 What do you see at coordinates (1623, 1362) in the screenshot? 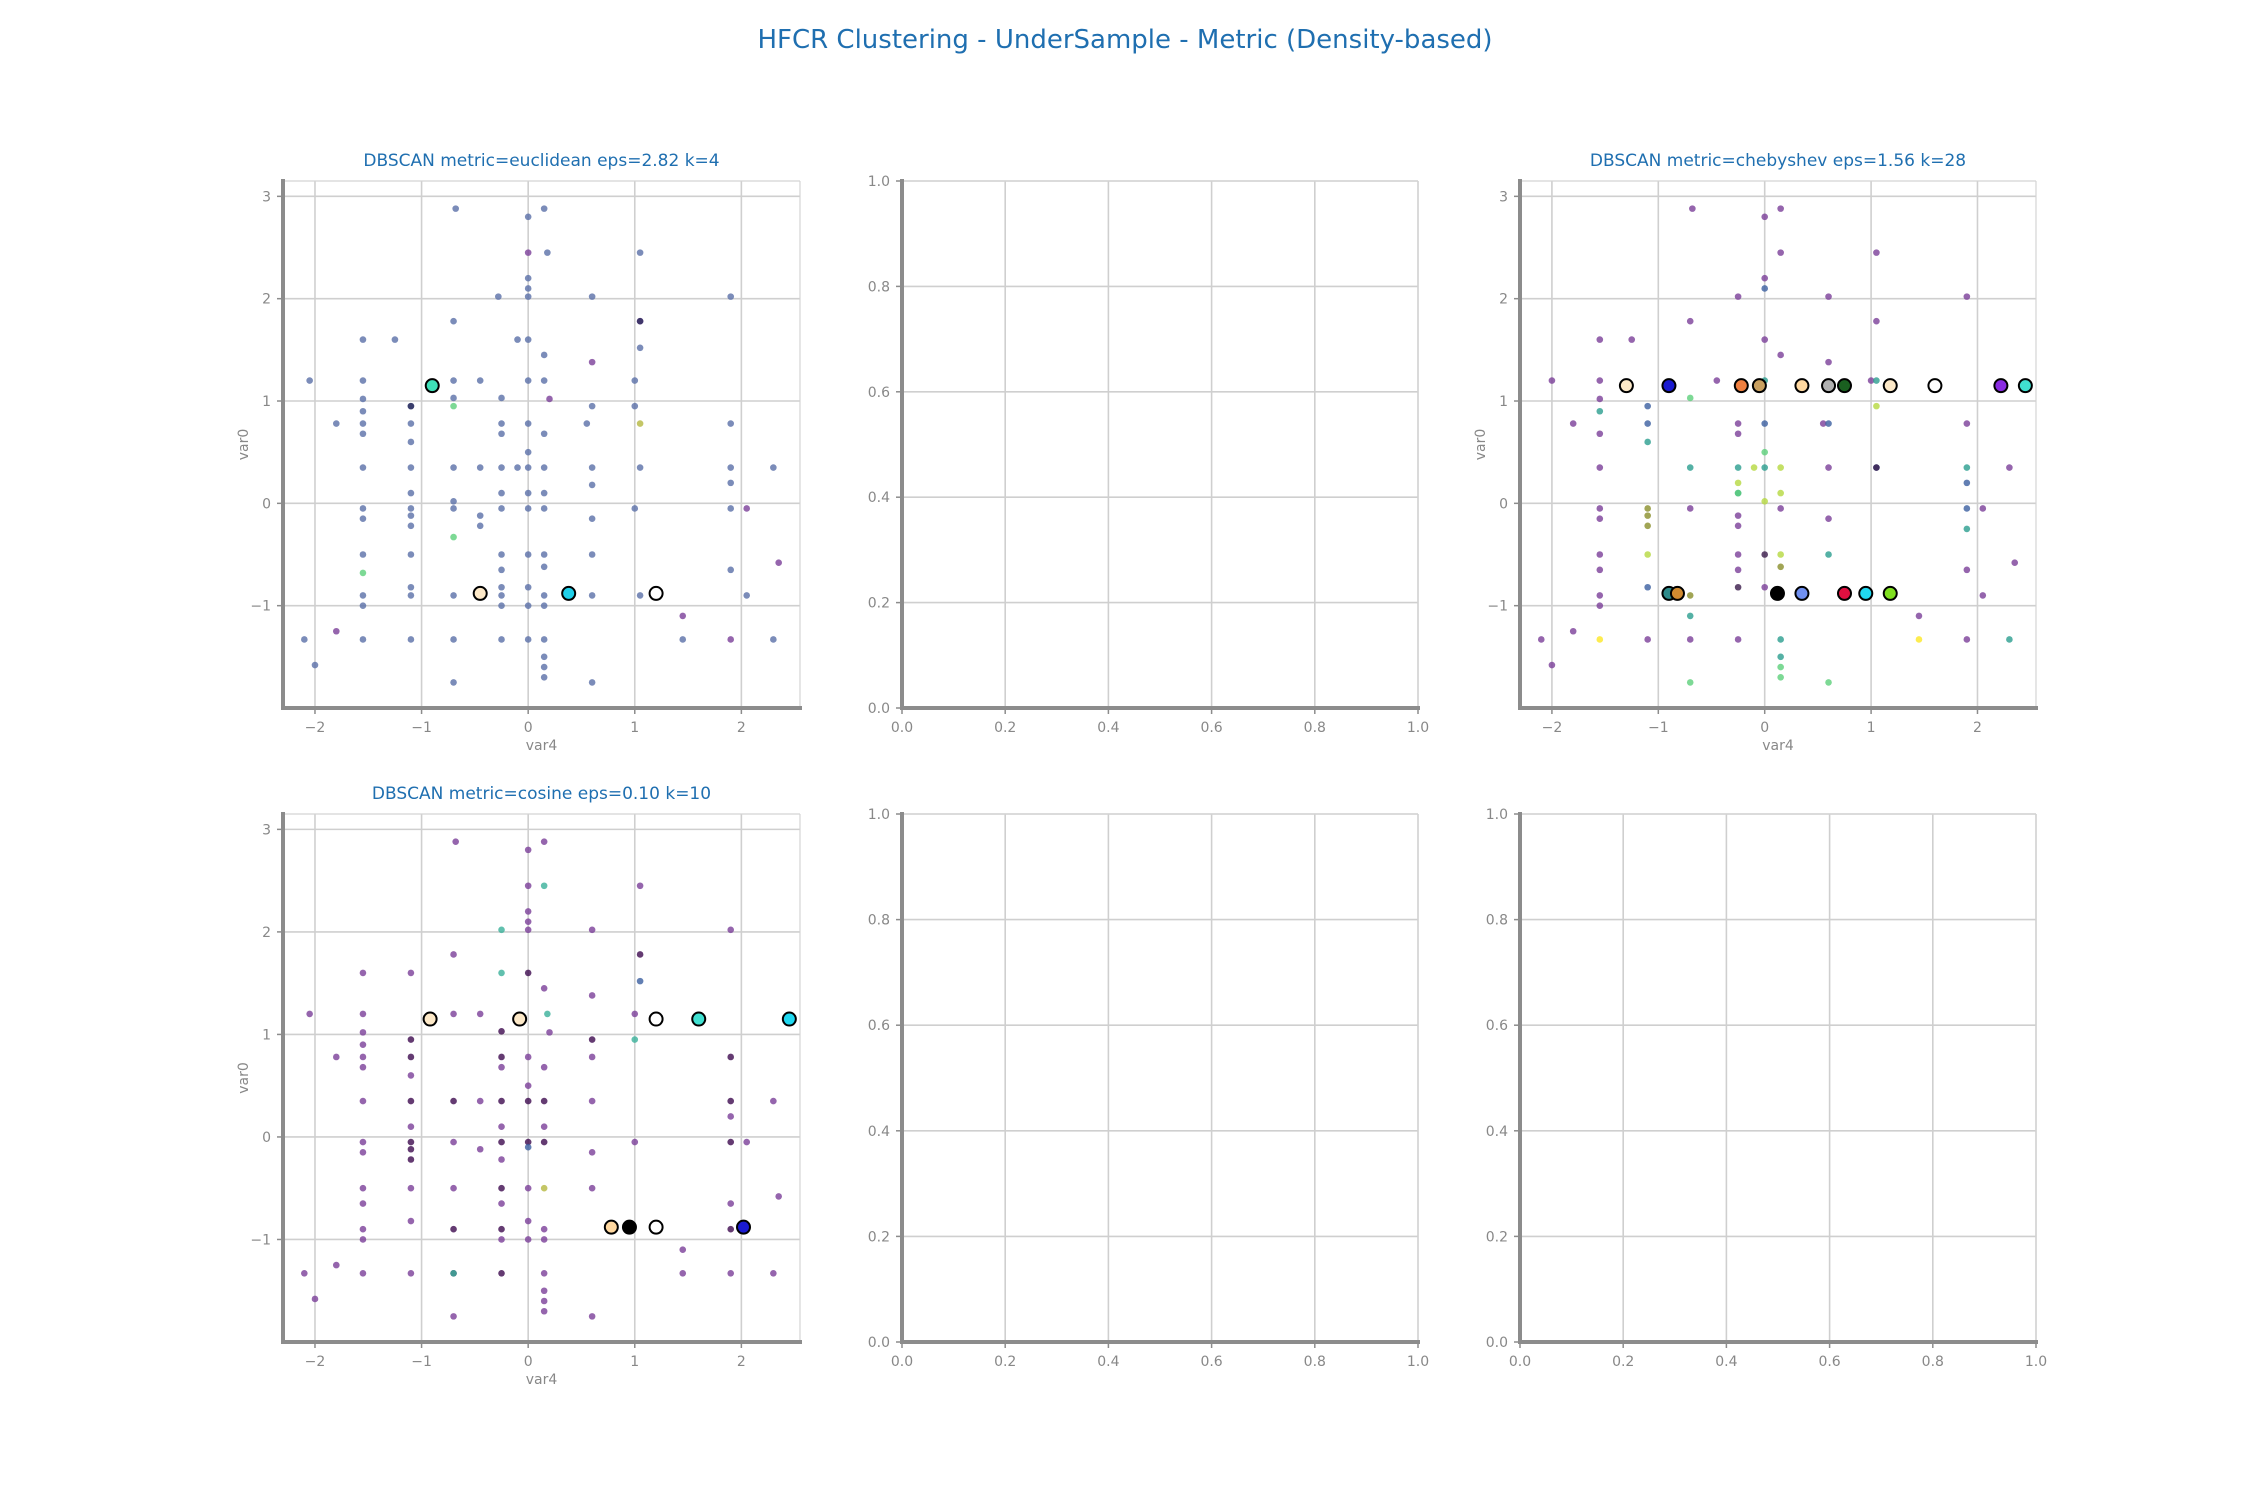
I see `x-tick-label: 0.2` at bounding box center [1623, 1362].